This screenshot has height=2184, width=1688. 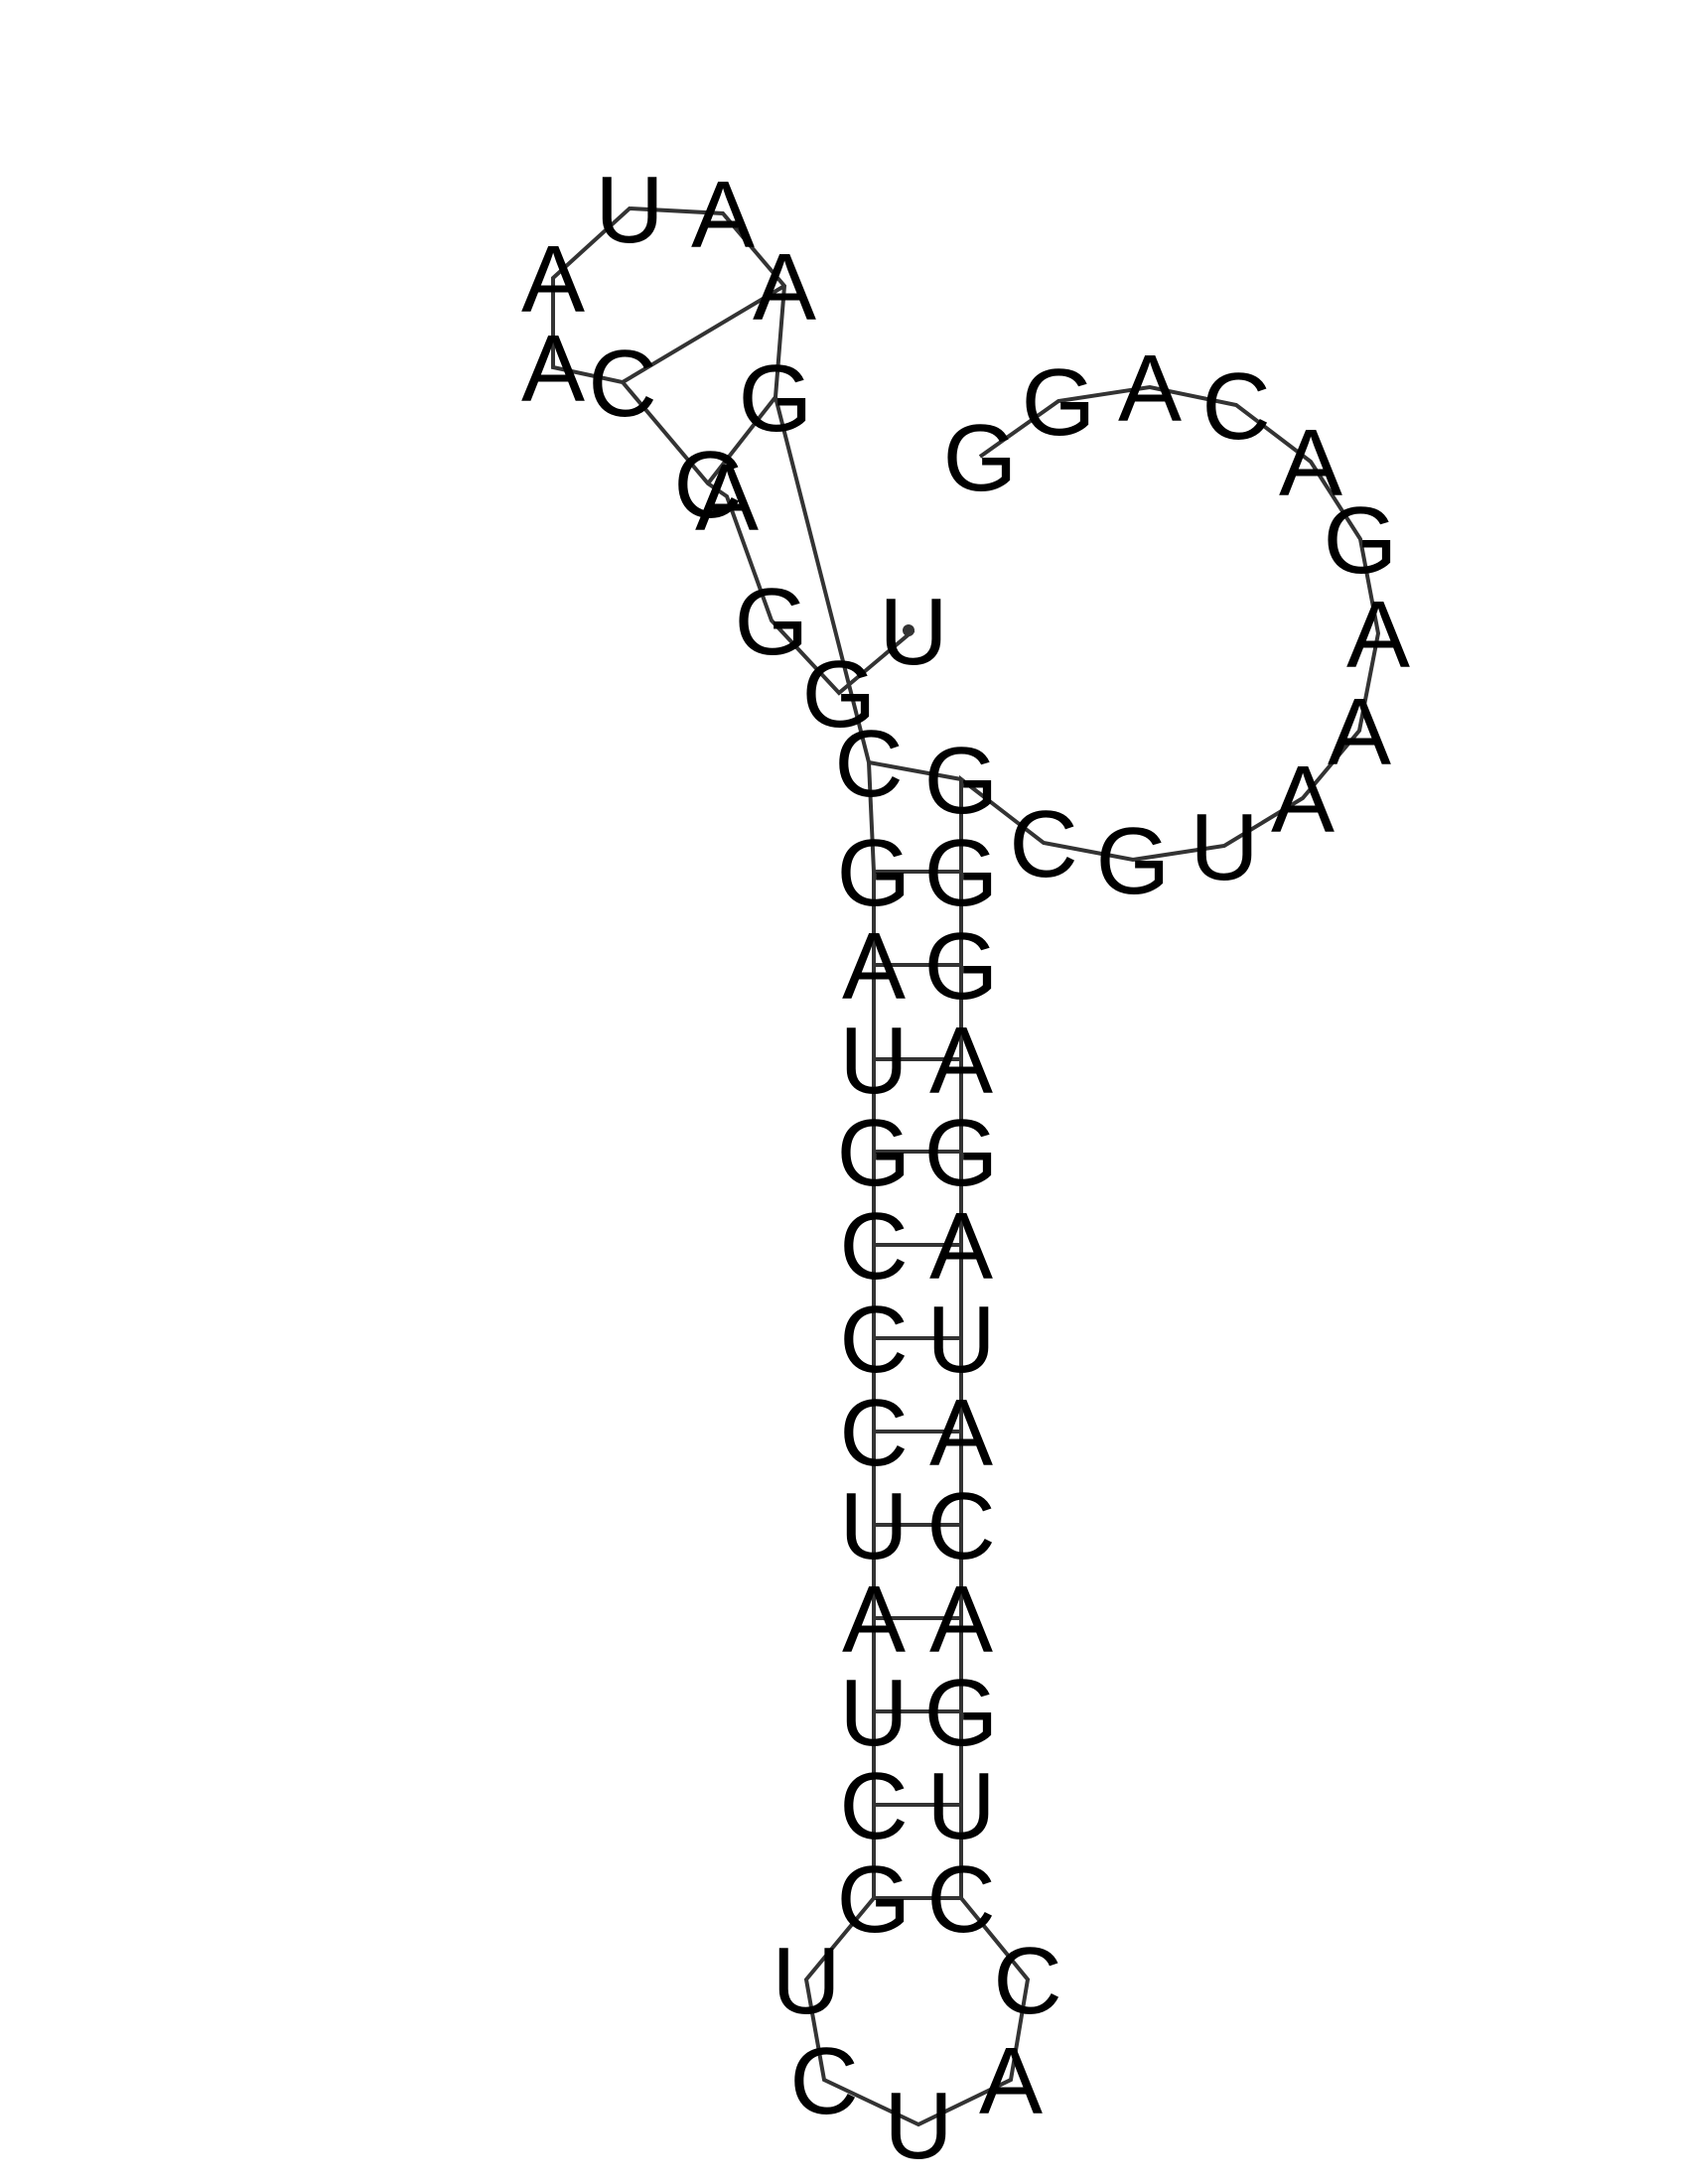 What do you see at coordinates (806, 1981) in the screenshot?
I see `nucleotide-26: U` at bounding box center [806, 1981].